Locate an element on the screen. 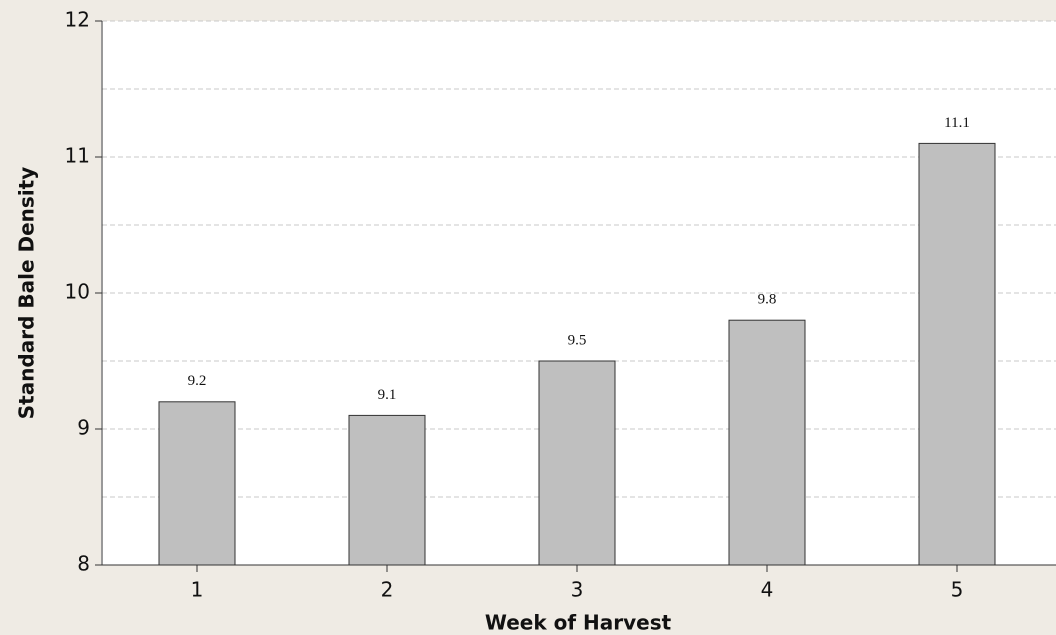 This screenshot has width=1056, height=635. y-tick-label: 12 is located at coordinates (77, 20).